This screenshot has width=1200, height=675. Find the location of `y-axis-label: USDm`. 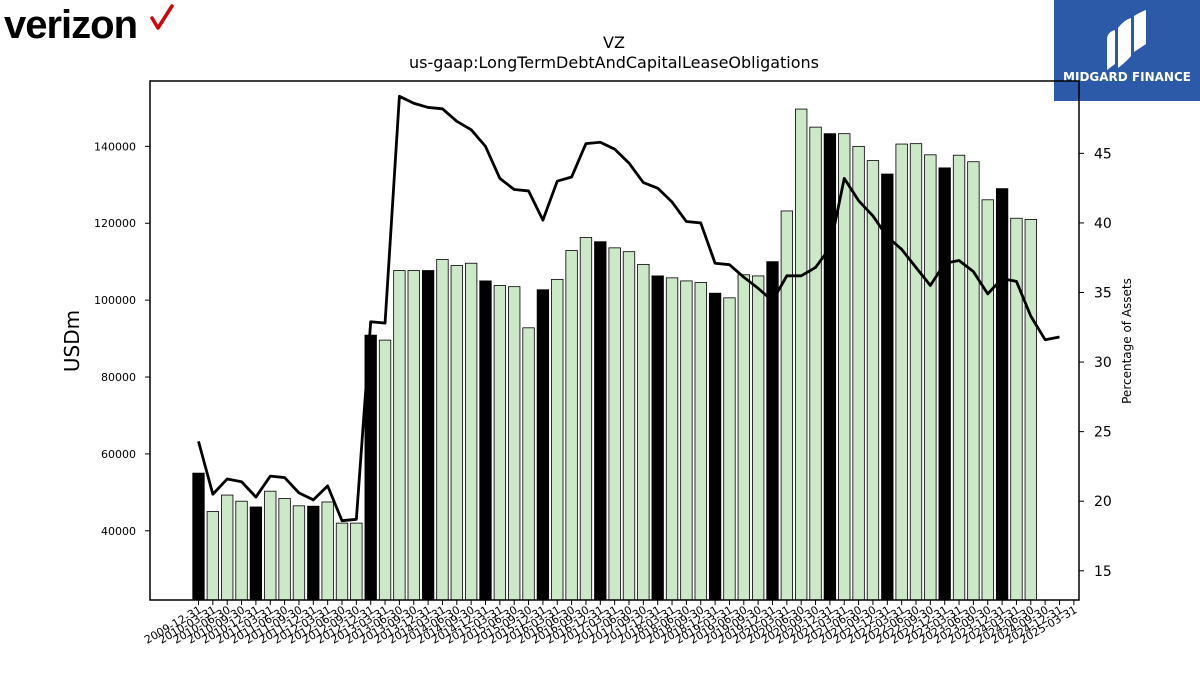

y-axis-label: USDm is located at coordinates (72, 341).